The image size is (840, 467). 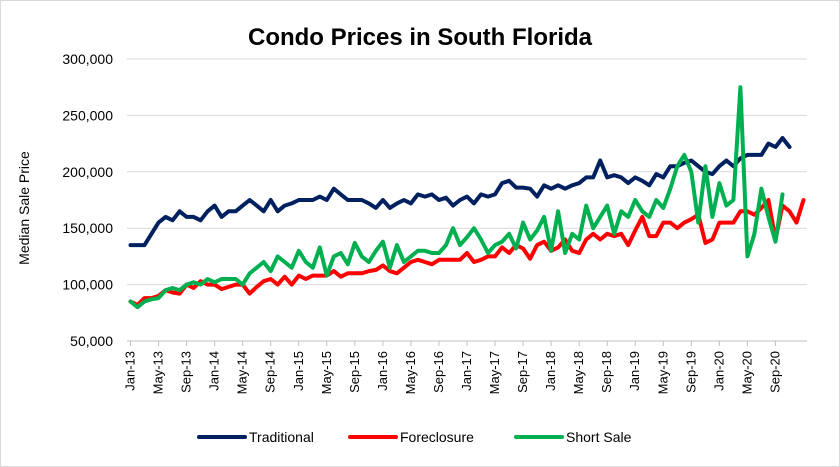 I want to click on x-tick-label: May-14, so click(x=242, y=372).